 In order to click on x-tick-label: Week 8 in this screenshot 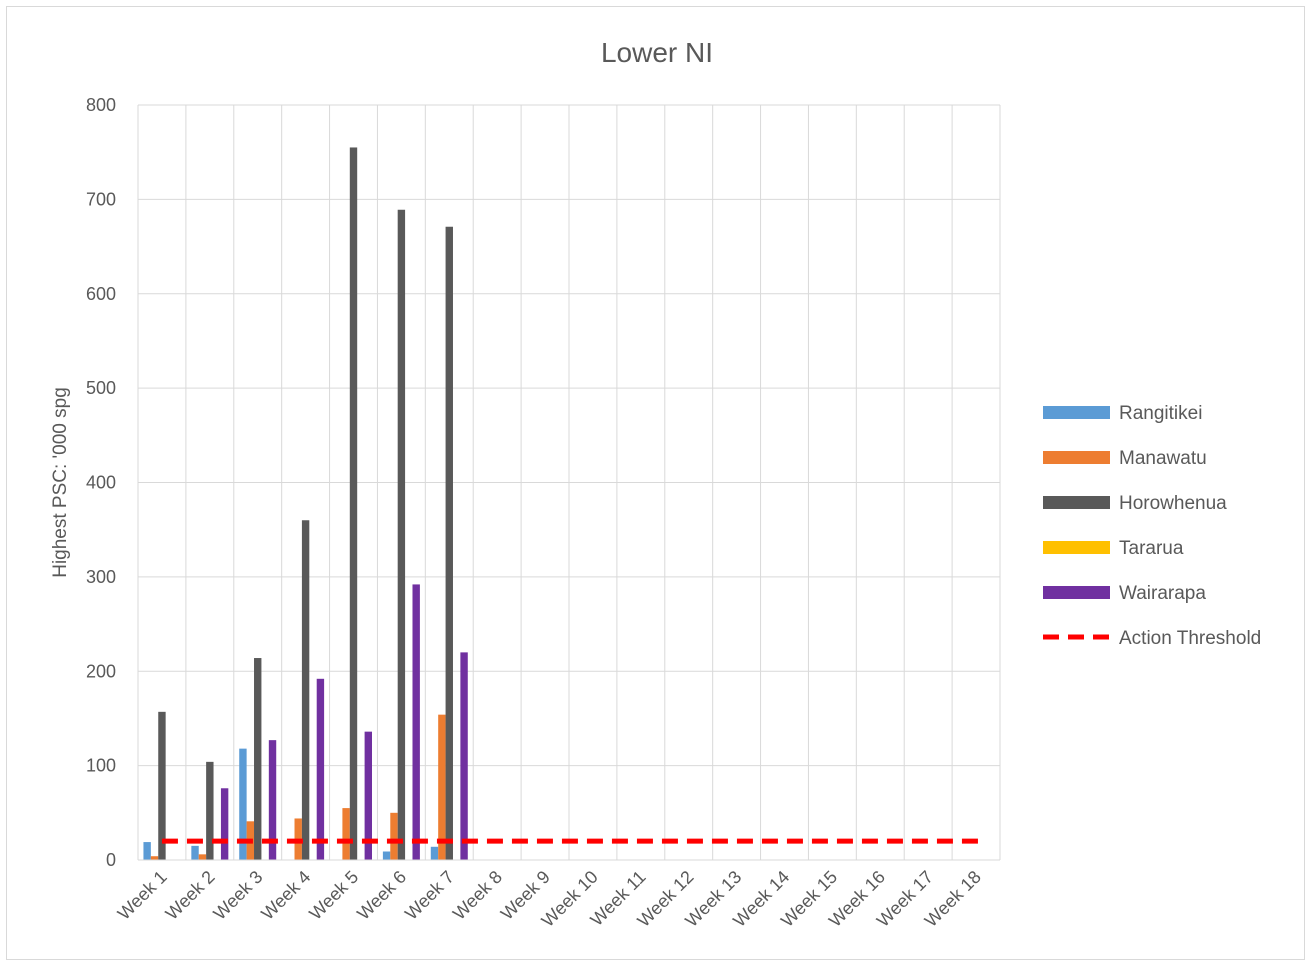, I will do `click(477, 895)`.